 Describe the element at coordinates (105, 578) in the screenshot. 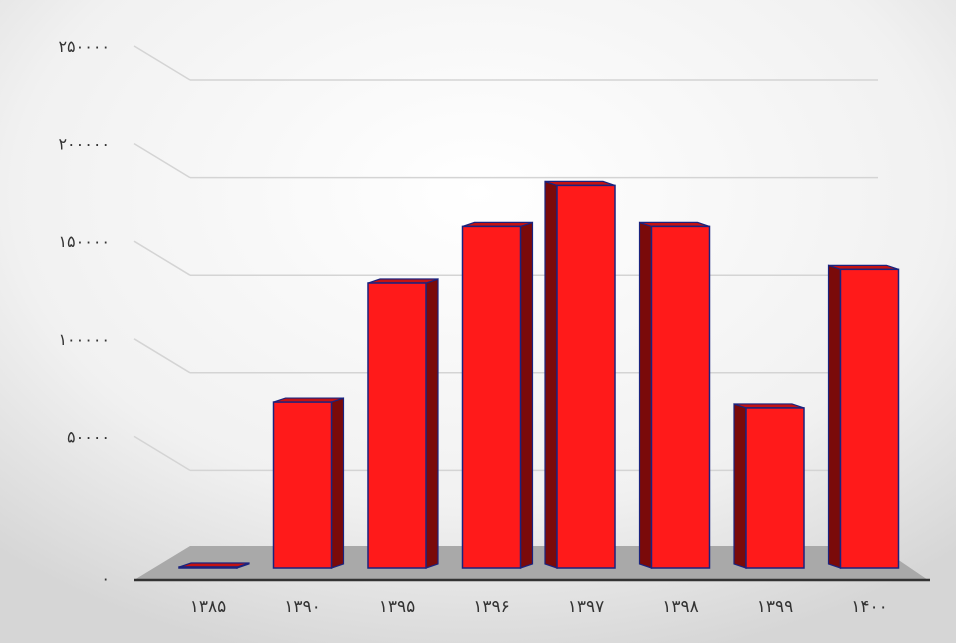

I see `y-tick-label: ۰` at that location.